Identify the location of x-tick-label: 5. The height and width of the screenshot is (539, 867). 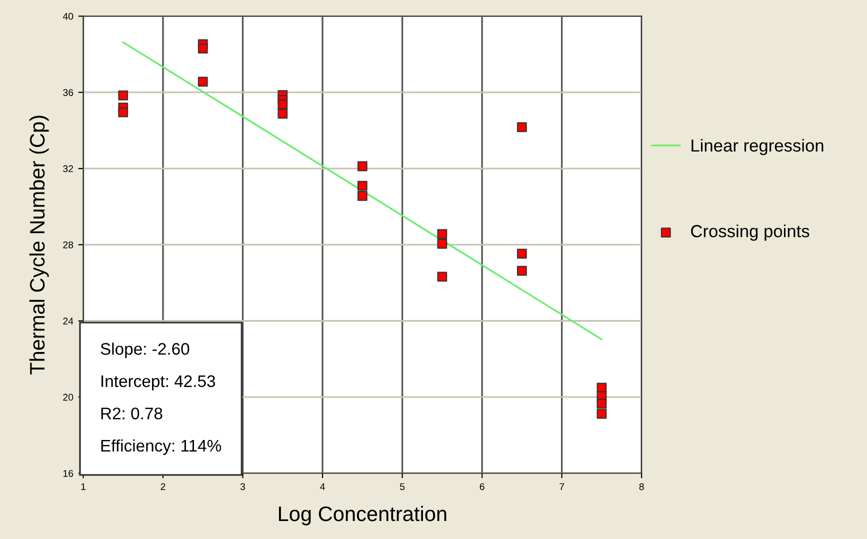
(402, 486).